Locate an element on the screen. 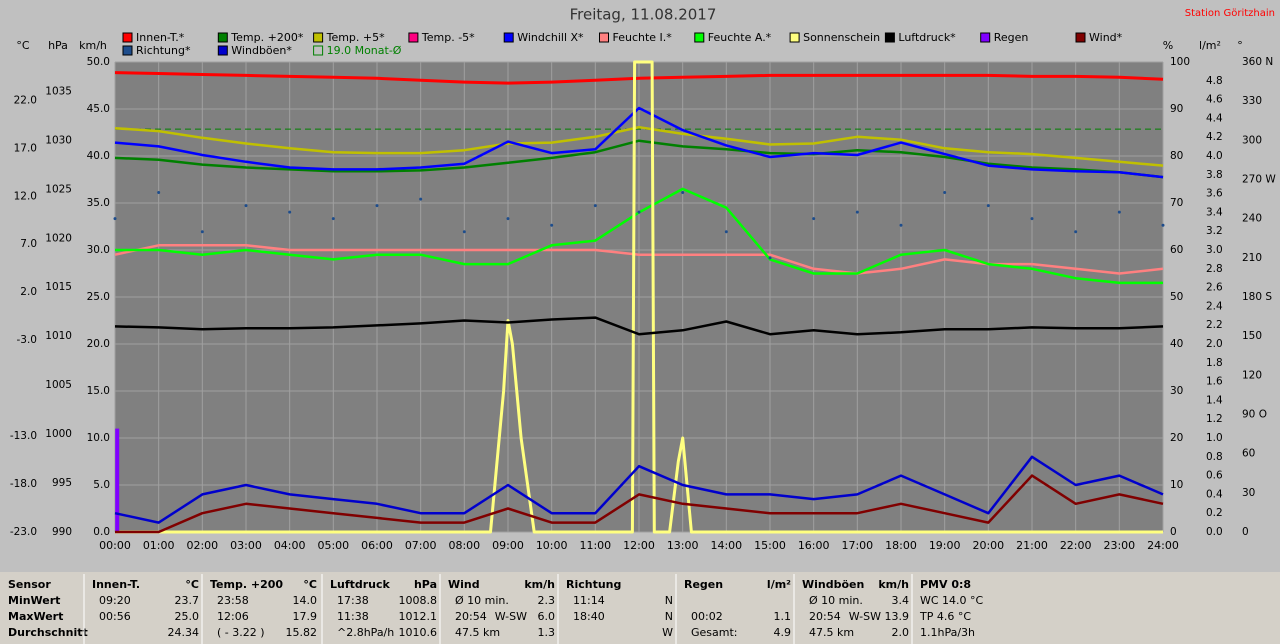 The height and width of the screenshot is (644, 1280). stats-cell: N is located at coordinates (669, 600).